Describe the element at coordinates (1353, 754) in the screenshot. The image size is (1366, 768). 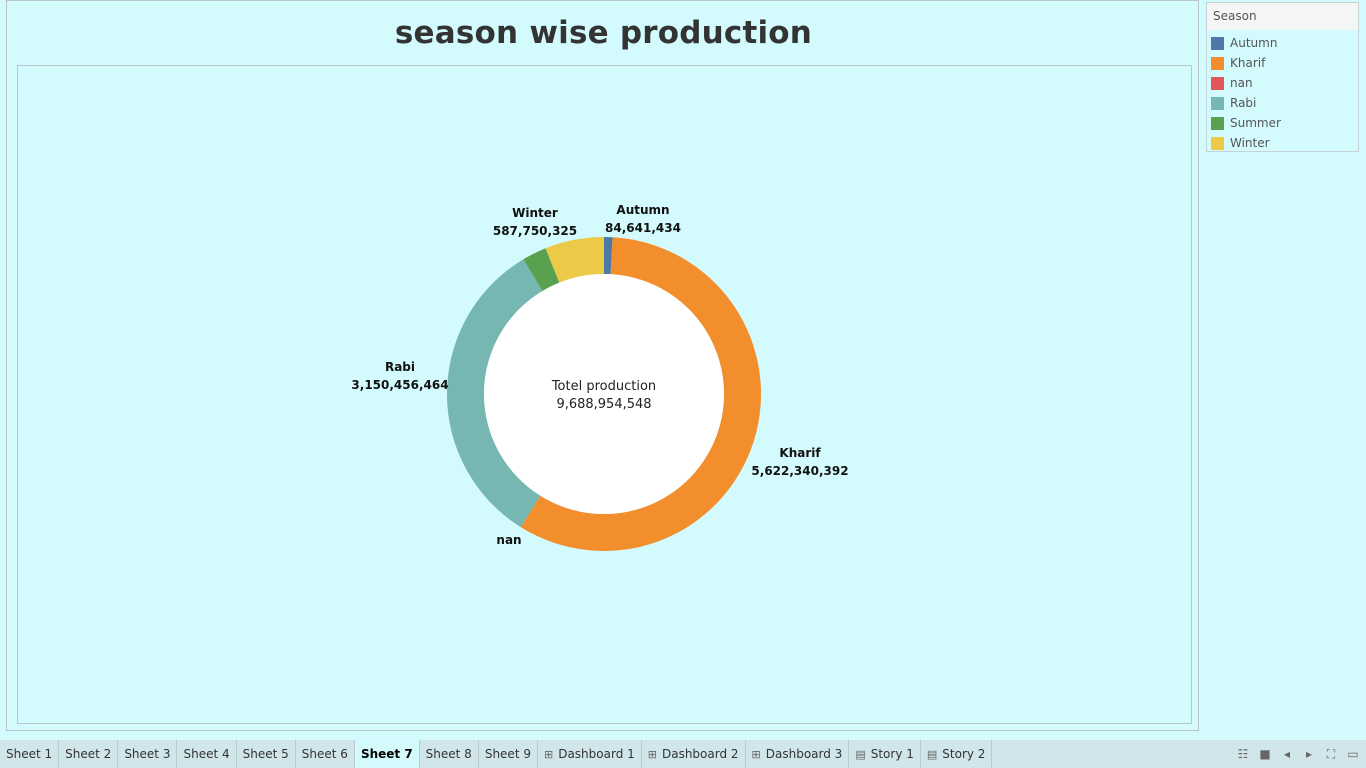
I see `presentation-mode-icon: ▭` at that location.